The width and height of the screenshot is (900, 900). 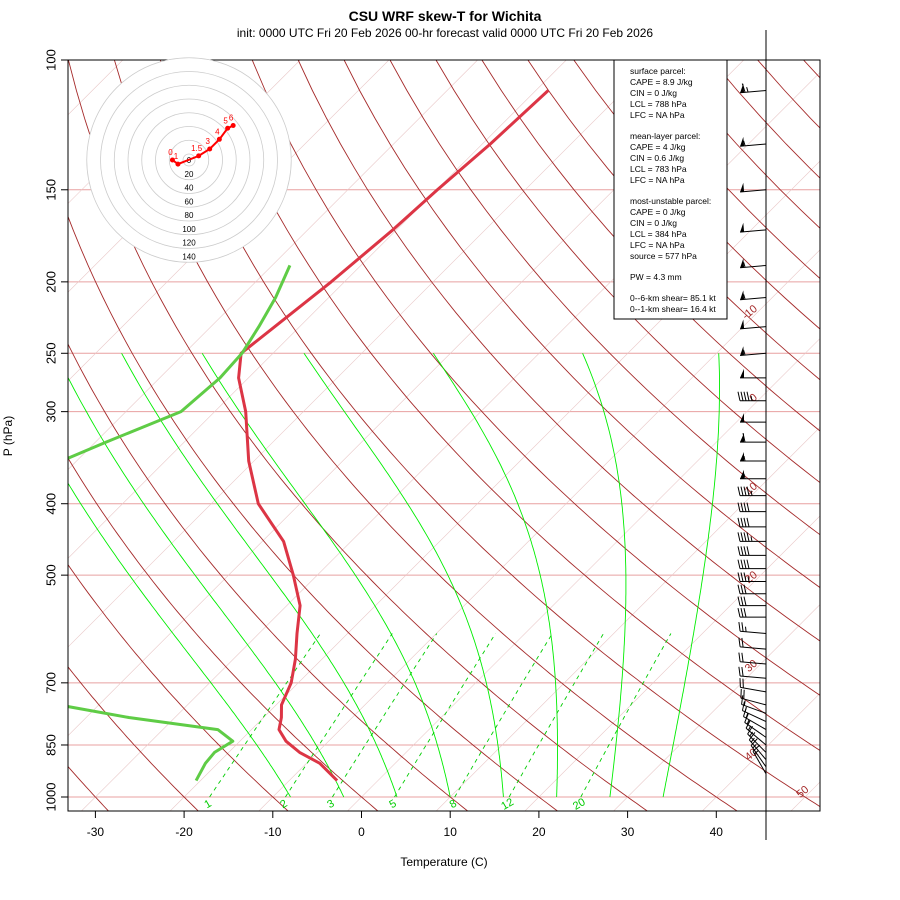 What do you see at coordinates (750, 312) in the screenshot?
I see `isotherm-label: -10` at bounding box center [750, 312].